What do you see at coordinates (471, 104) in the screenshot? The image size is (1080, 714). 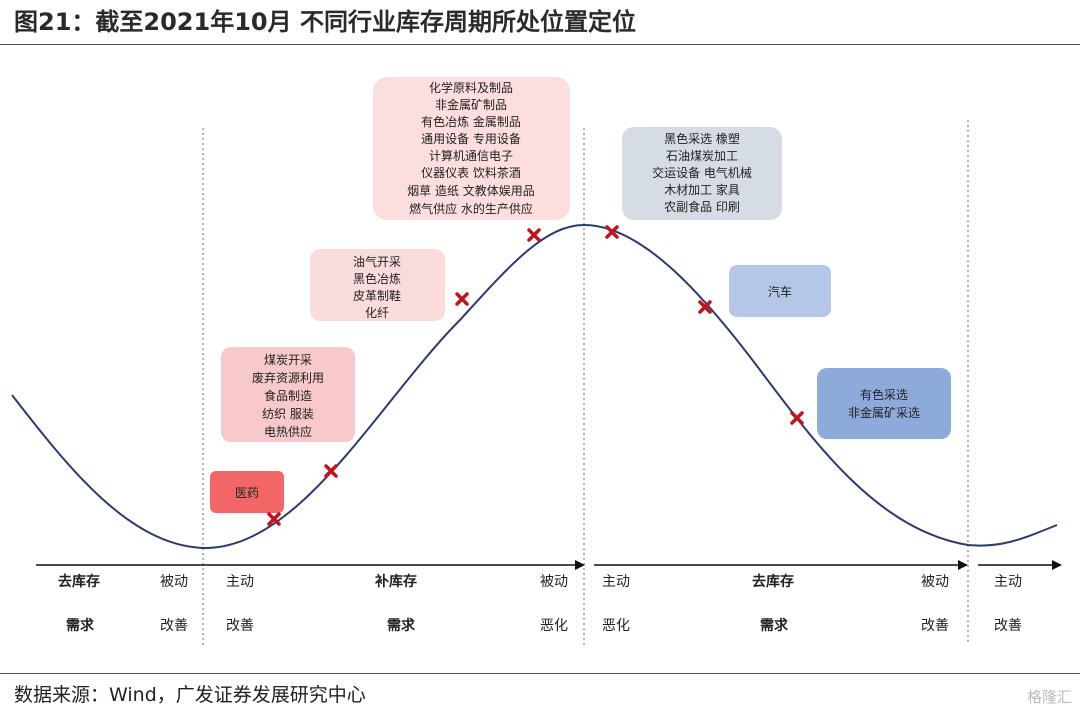 I see `box-chem-line: 非金属矿制品` at bounding box center [471, 104].